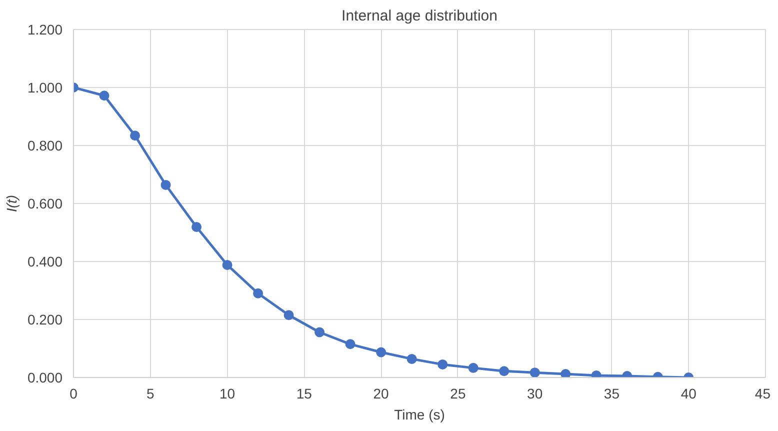  Describe the element at coordinates (45, 320) in the screenshot. I see `y-tick-label: 0.200` at that location.